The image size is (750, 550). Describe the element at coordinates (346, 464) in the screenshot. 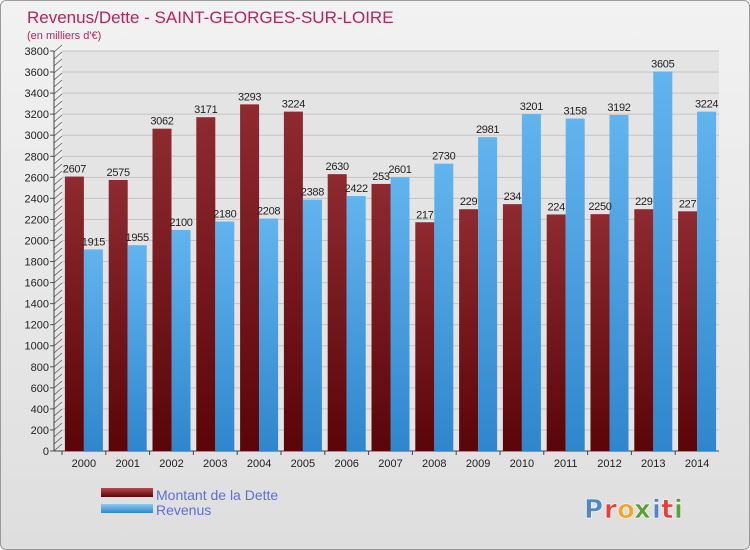

I see `x-tick-label: 2006` at that location.